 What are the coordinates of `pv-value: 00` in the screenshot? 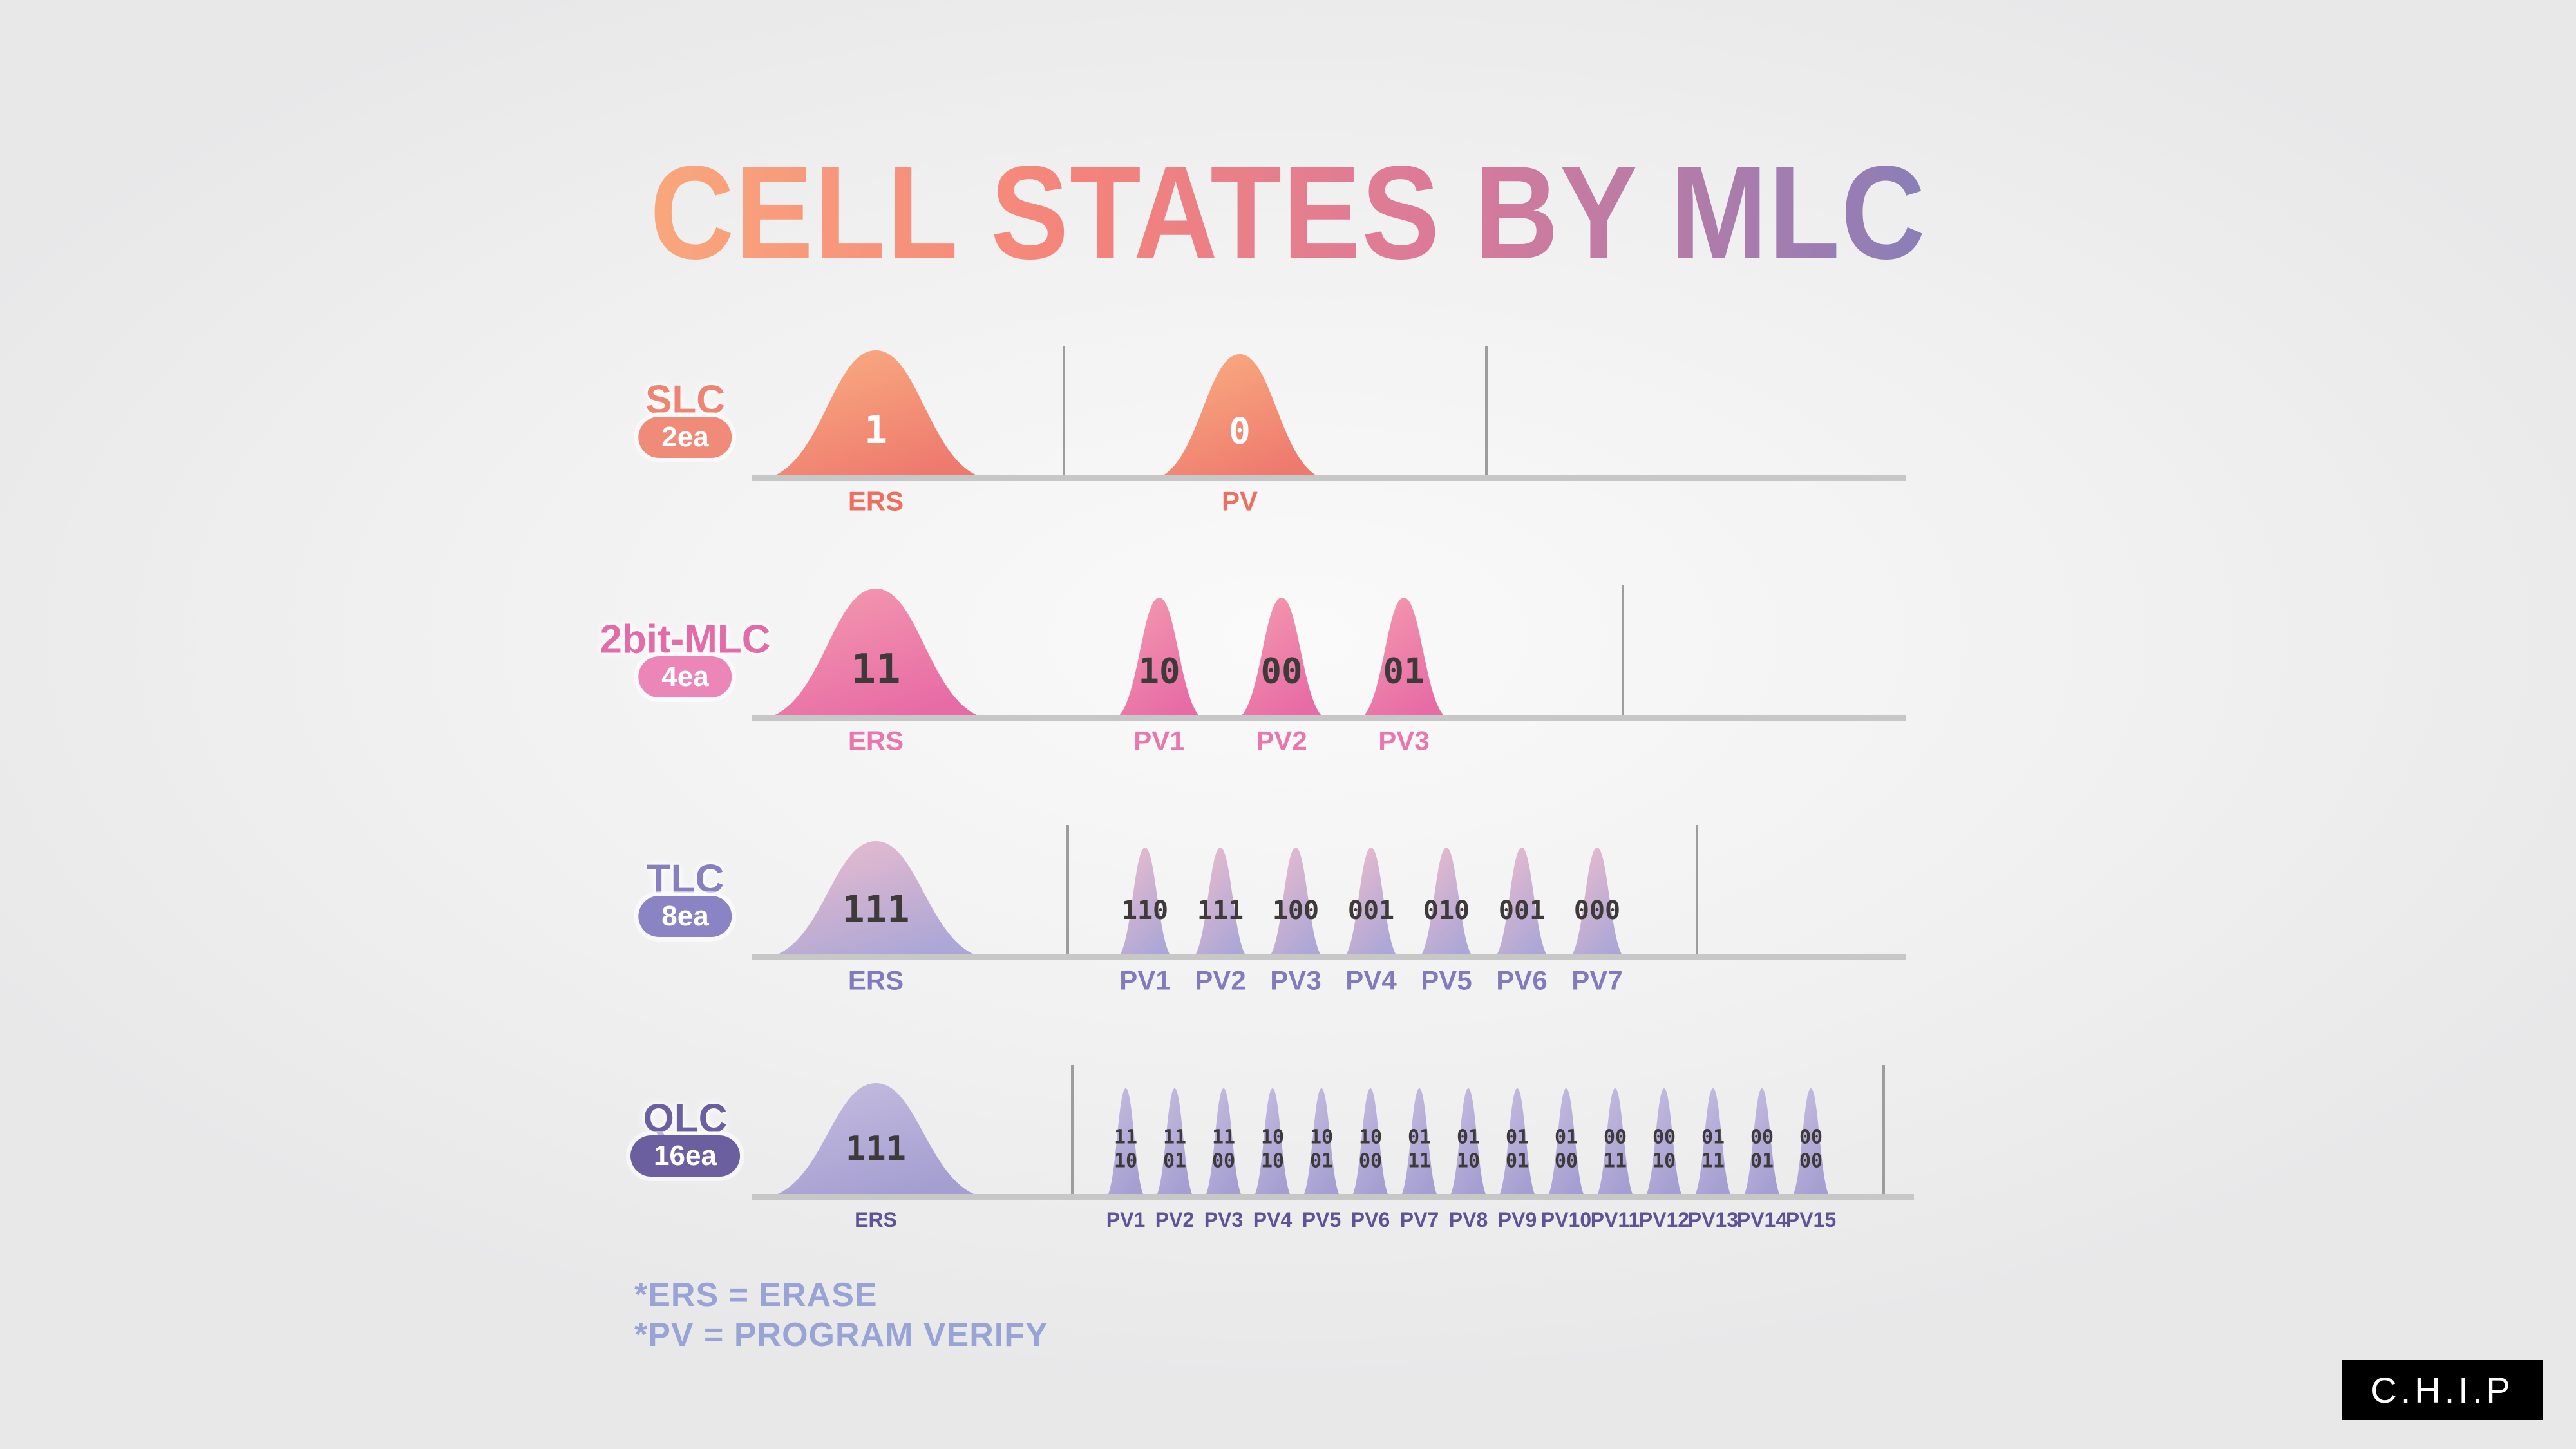 It's located at (1281, 671).